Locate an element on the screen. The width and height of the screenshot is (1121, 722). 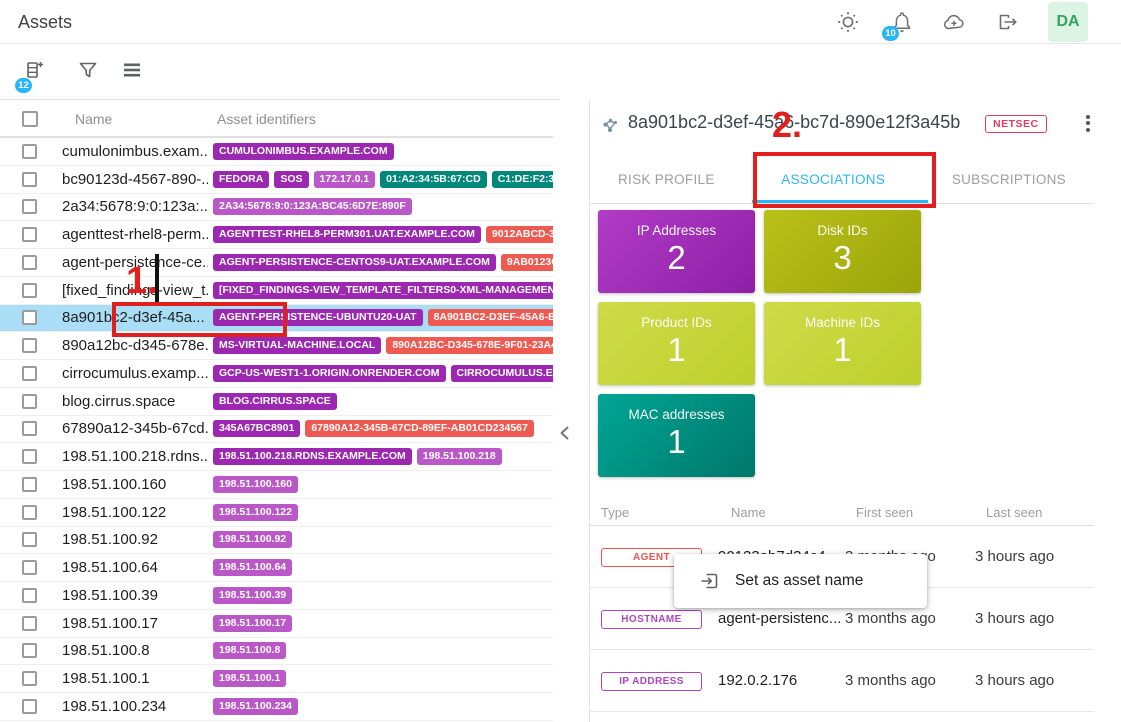
table-row: 198.51.100.64 198.51.100.64 is located at coordinates (276, 568).